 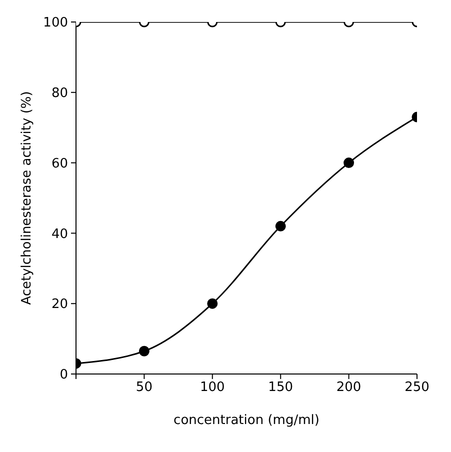 What do you see at coordinates (59, 304) in the screenshot?
I see `y-tick-label: 20` at bounding box center [59, 304].